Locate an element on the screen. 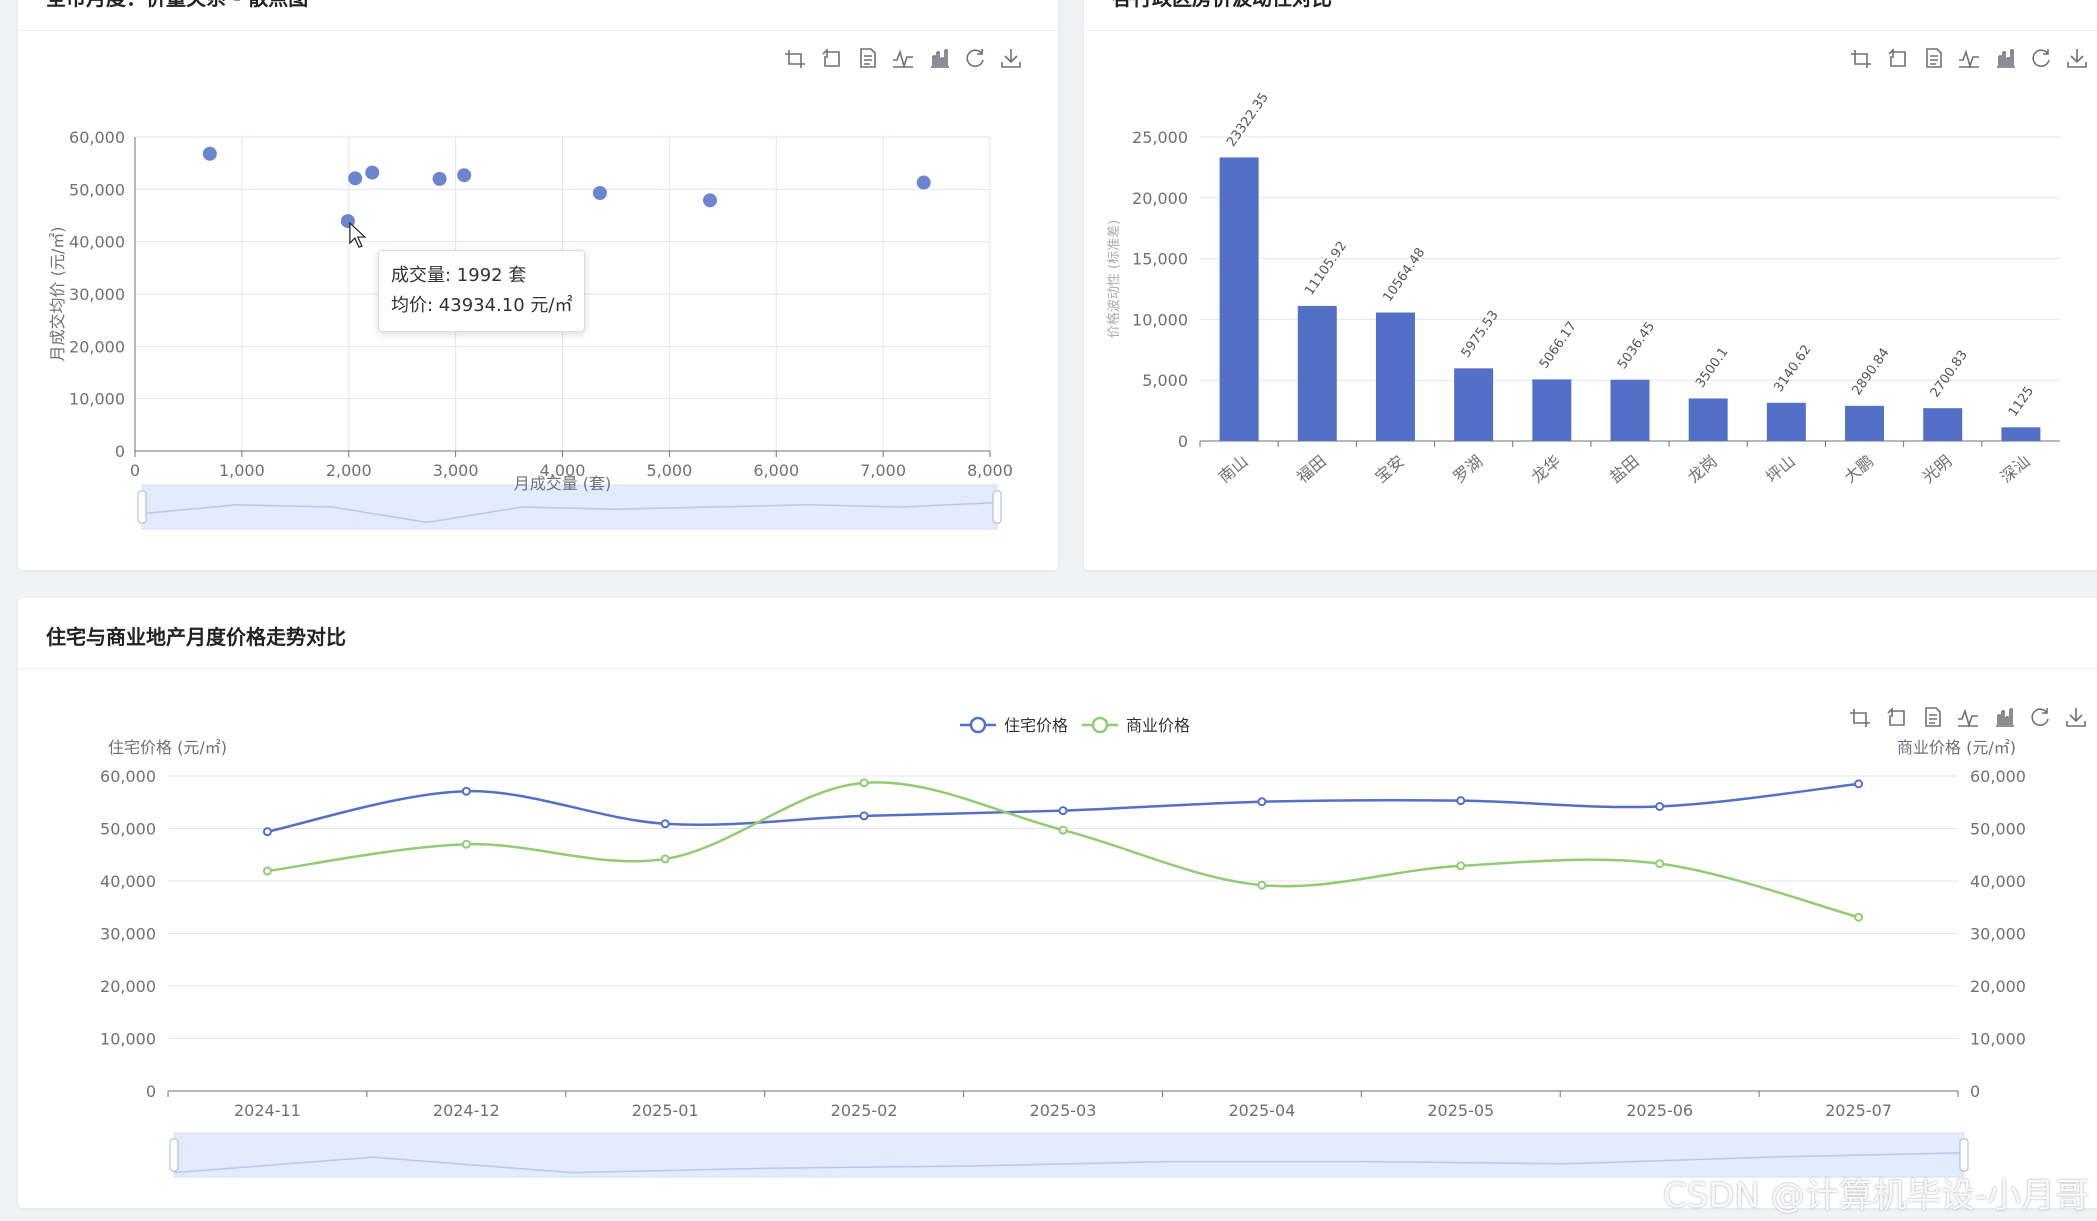 The image size is (2097, 1221). card-divider is located at coordinates (1057, 668).